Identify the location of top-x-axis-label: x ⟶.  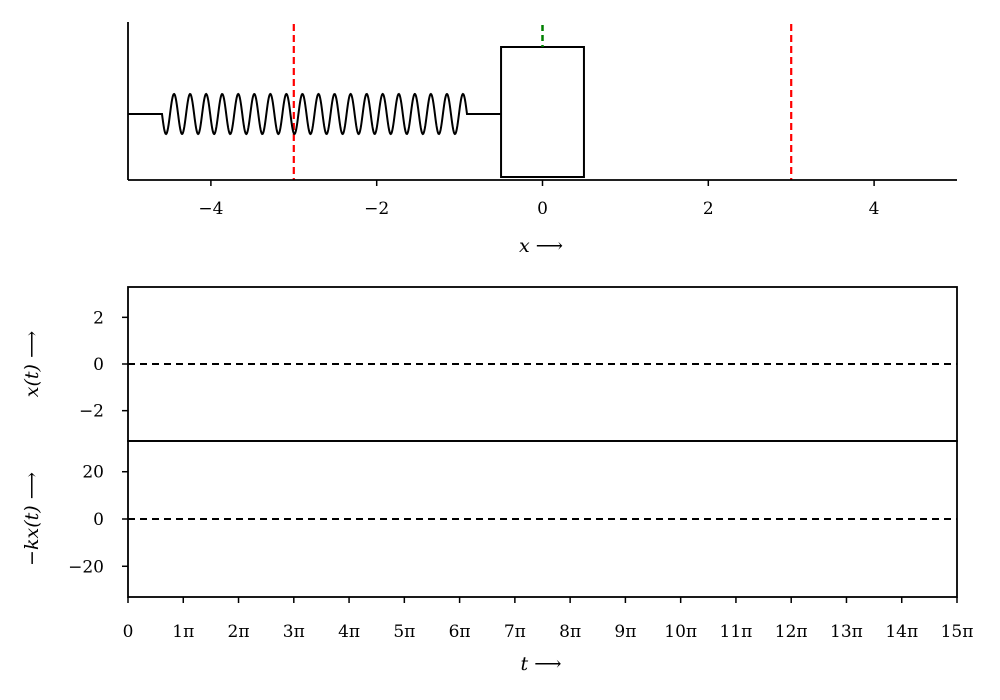
(541, 246).